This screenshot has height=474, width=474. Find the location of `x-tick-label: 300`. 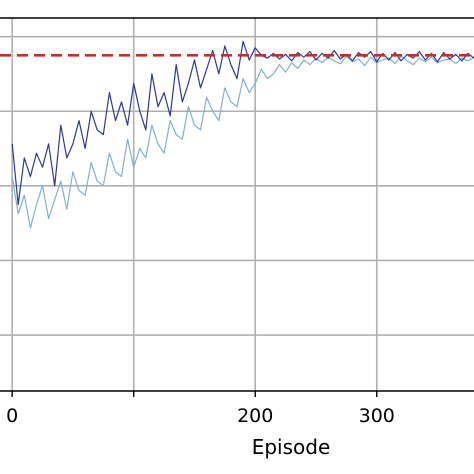

x-tick-label: 300 is located at coordinates (377, 416).